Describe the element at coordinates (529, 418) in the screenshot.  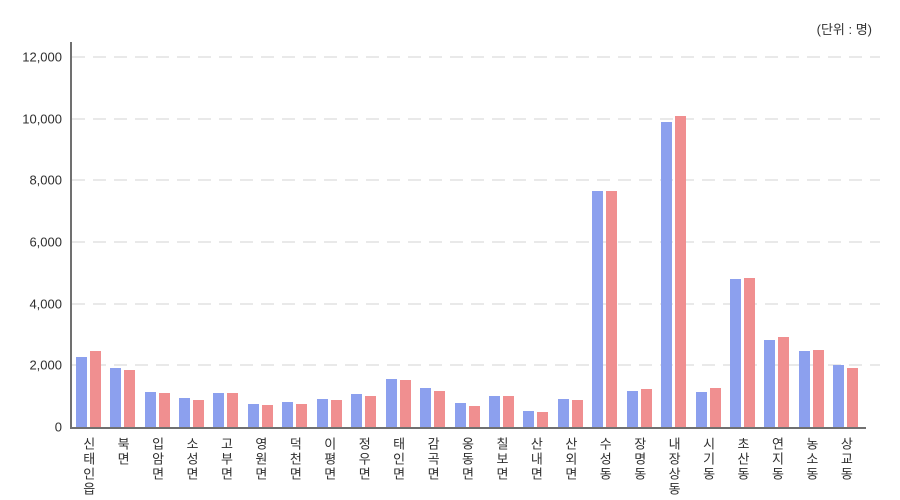
I see `bar-산내면-blue` at that location.